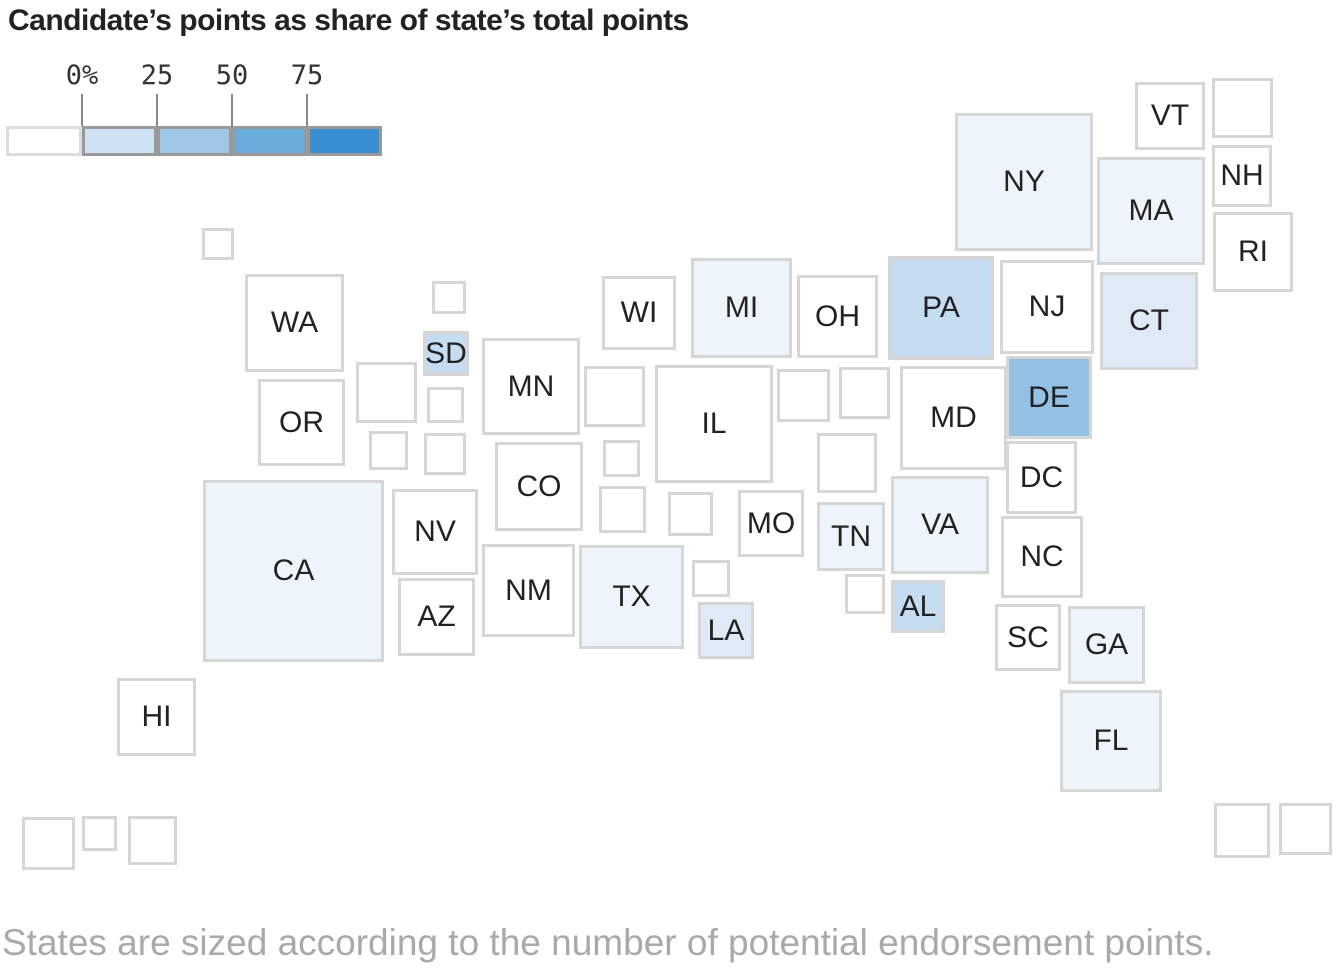 The width and height of the screenshot is (1336, 980). I want to click on color-legend: 0% 25 50 75, so click(200, 115).